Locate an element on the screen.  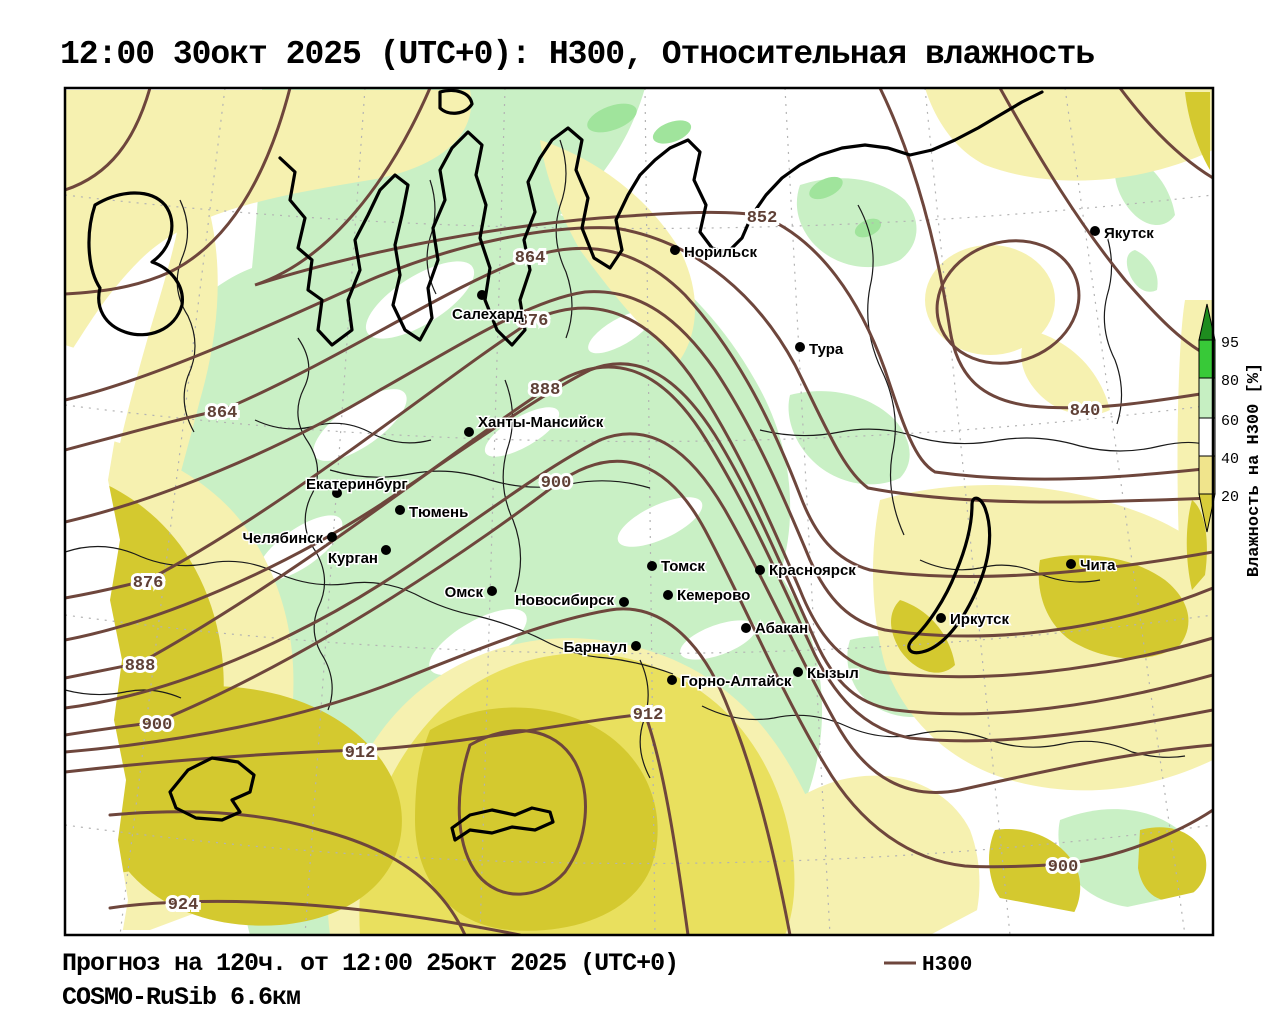
city-label: Тура is located at coordinates (826, 349).